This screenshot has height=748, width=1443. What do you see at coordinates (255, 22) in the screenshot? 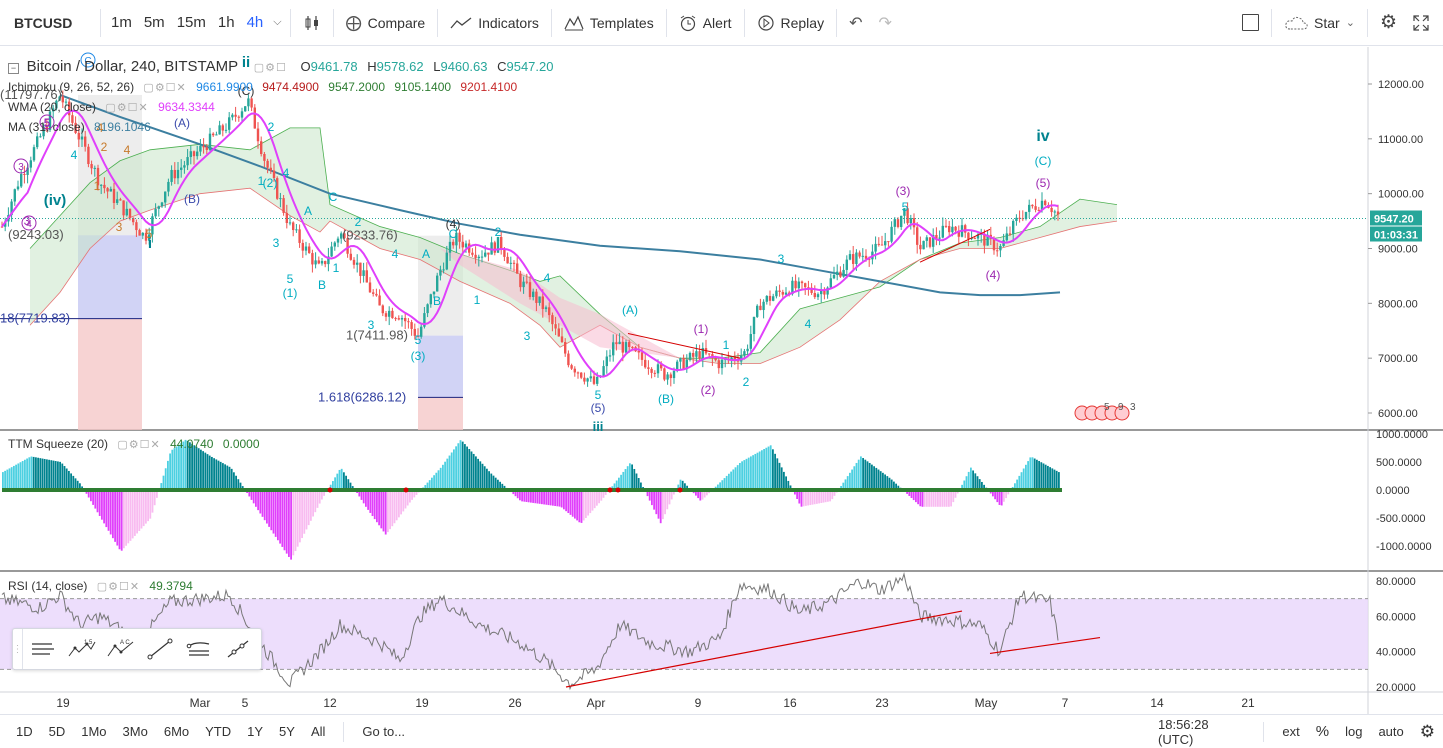
I see `interval-4h-button: 4h` at bounding box center [255, 22].